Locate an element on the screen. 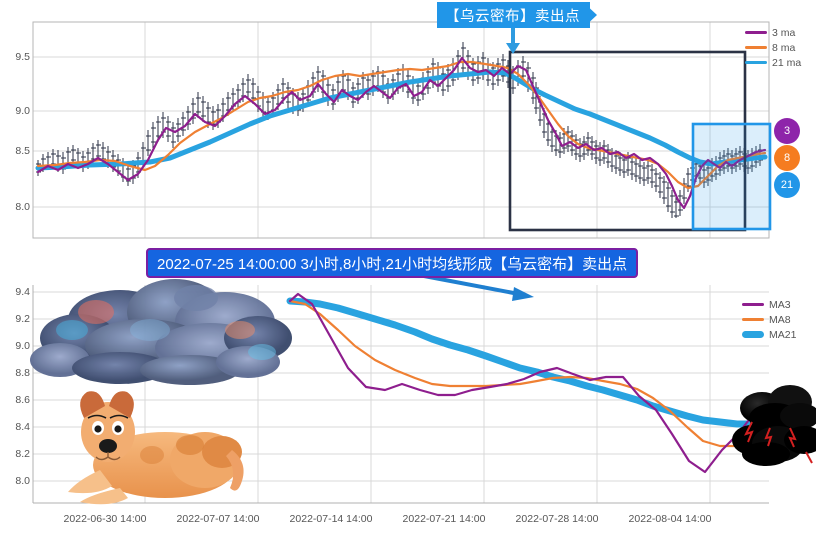 The width and height of the screenshot is (816, 534). bottom-ytick-9-0: 9.0 is located at coordinates (22, 346).